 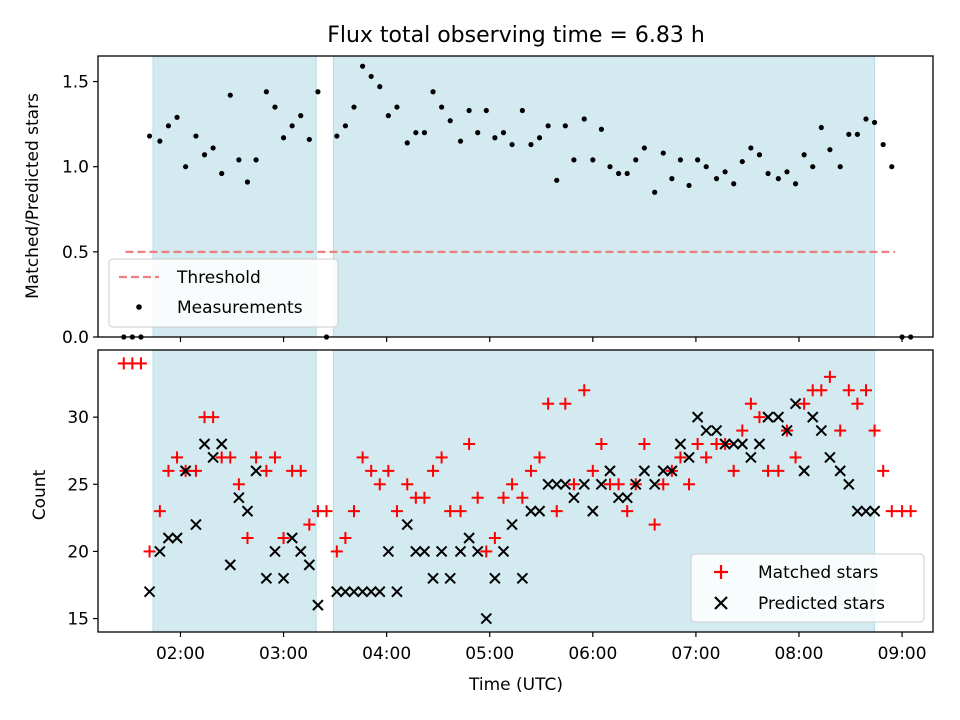 What do you see at coordinates (592, 654) in the screenshot?
I see `x-tick-label: 06:00` at bounding box center [592, 654].